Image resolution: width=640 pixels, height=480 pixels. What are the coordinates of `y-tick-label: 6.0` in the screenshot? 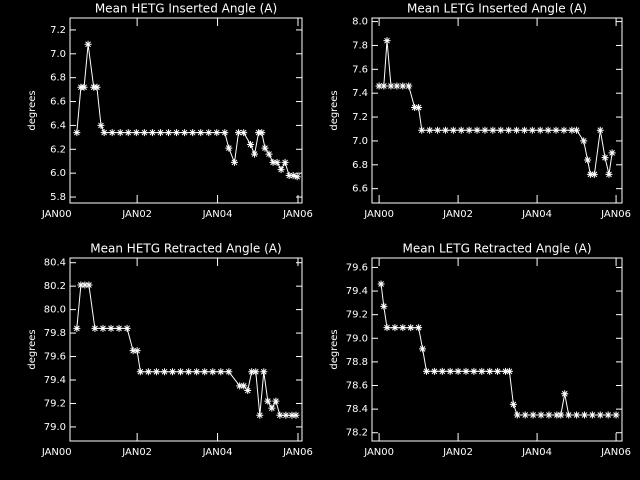 It's located at (58, 173).